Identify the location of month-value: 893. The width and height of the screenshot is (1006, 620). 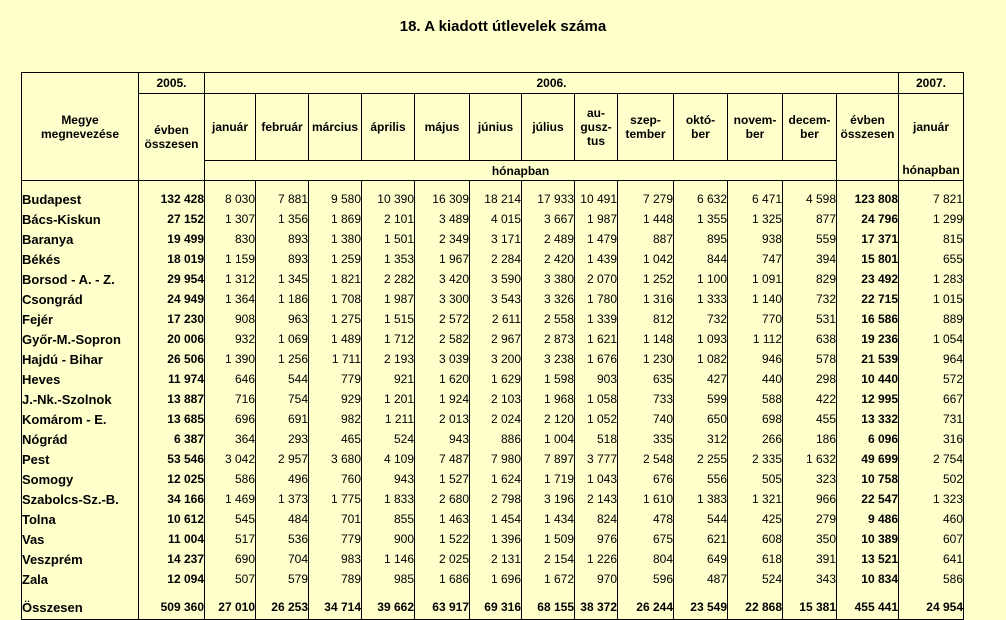
(282, 239).